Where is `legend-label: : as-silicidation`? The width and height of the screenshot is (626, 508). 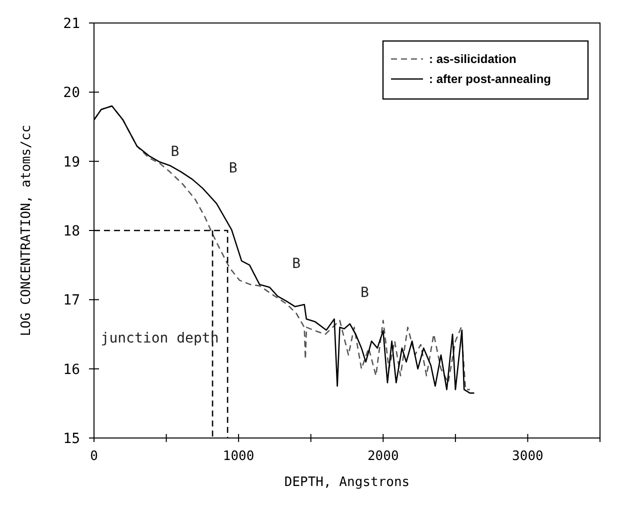
legend-label: : as-silicidation is located at coordinates (472, 59).